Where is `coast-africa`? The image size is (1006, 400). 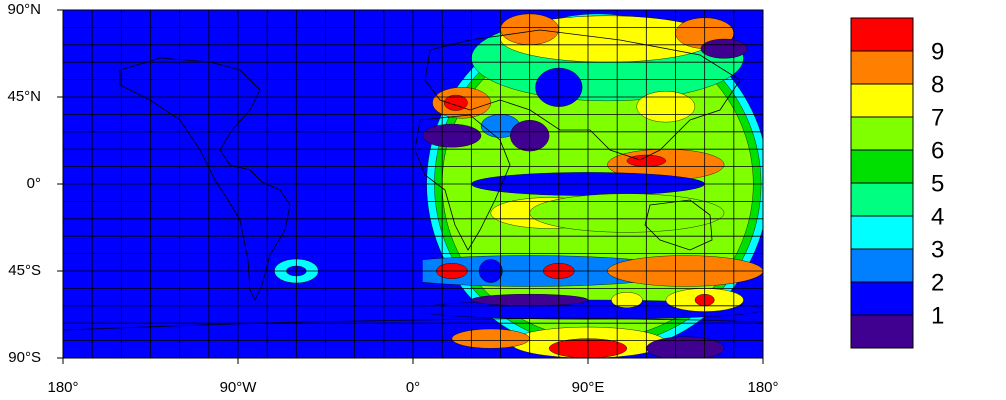 coast-africa is located at coordinates (462, 182).